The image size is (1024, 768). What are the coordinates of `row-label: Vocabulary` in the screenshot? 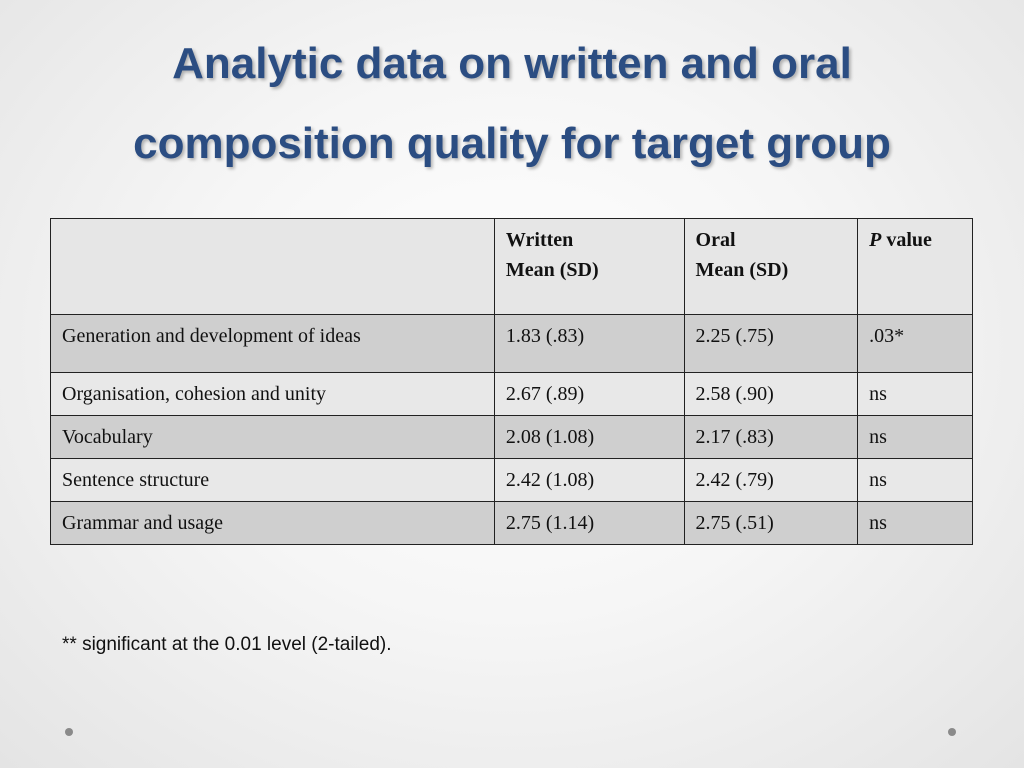 It's located at (272, 437).